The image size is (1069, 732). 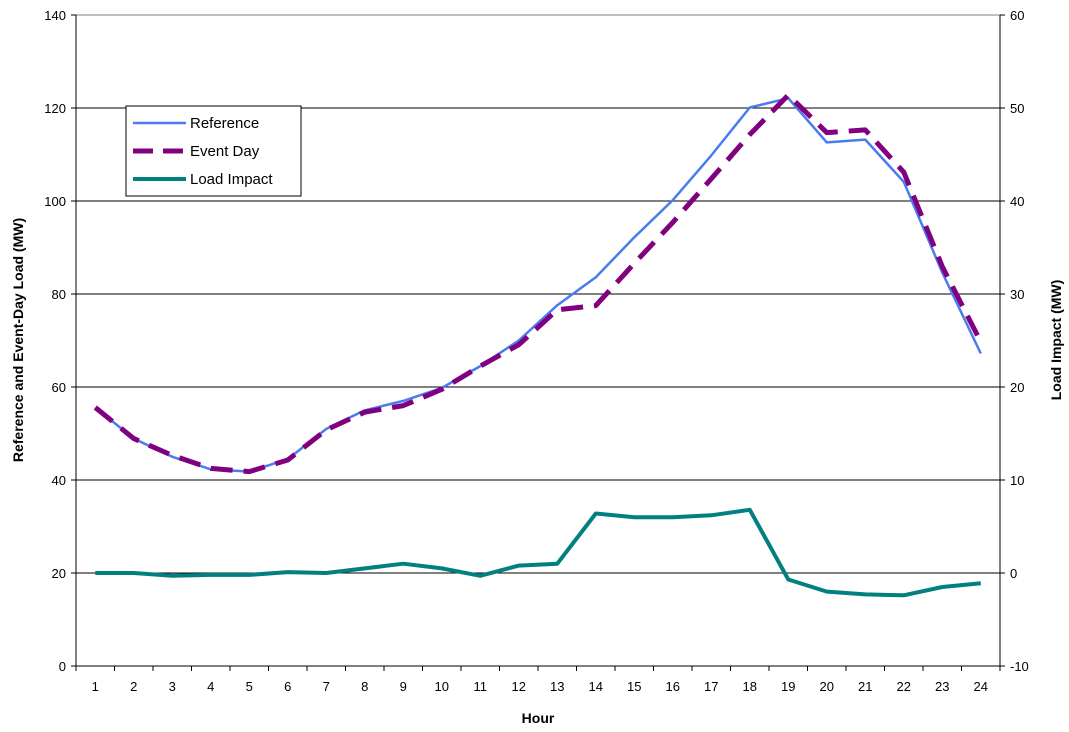 What do you see at coordinates (1017, 15) in the screenshot?
I see `y-right-tick-label: 60` at bounding box center [1017, 15].